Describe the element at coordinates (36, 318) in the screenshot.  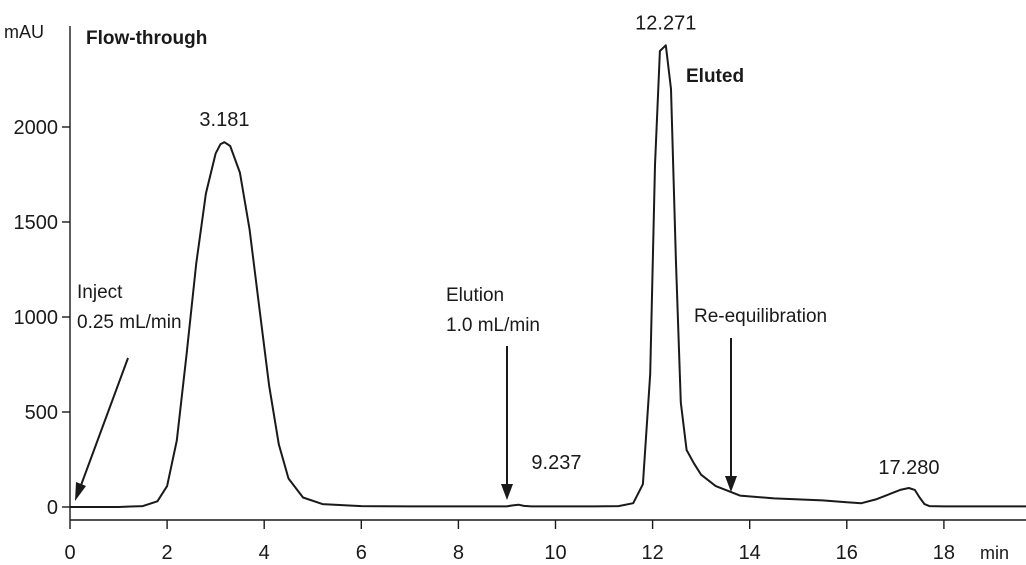
I see `y-tick-label: 1000` at that location.